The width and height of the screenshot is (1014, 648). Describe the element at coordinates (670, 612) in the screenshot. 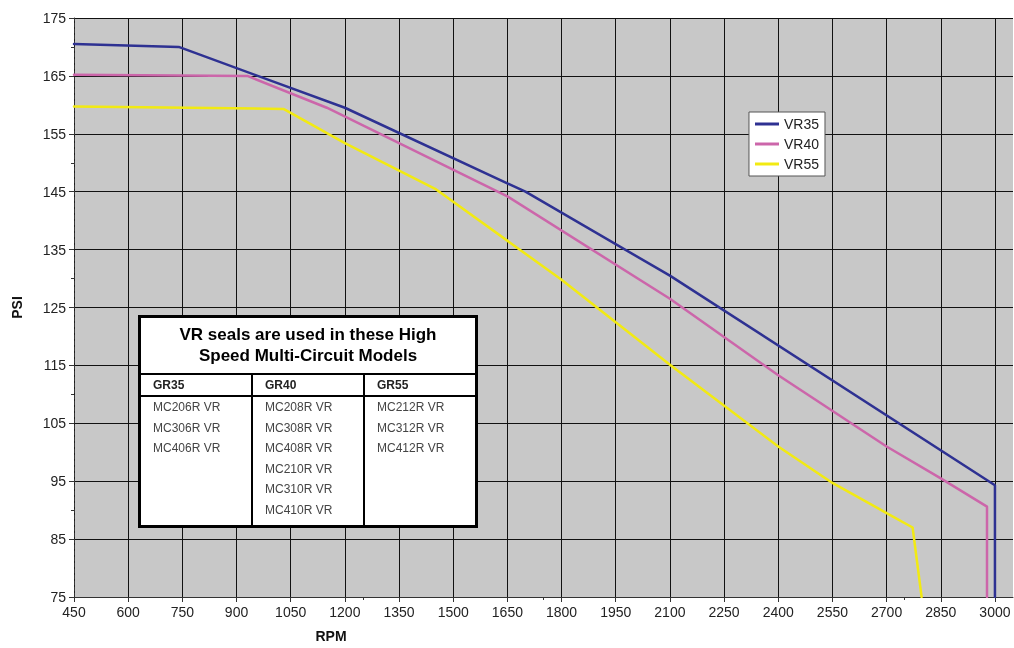

I see `x-tick-label: 2100` at that location.